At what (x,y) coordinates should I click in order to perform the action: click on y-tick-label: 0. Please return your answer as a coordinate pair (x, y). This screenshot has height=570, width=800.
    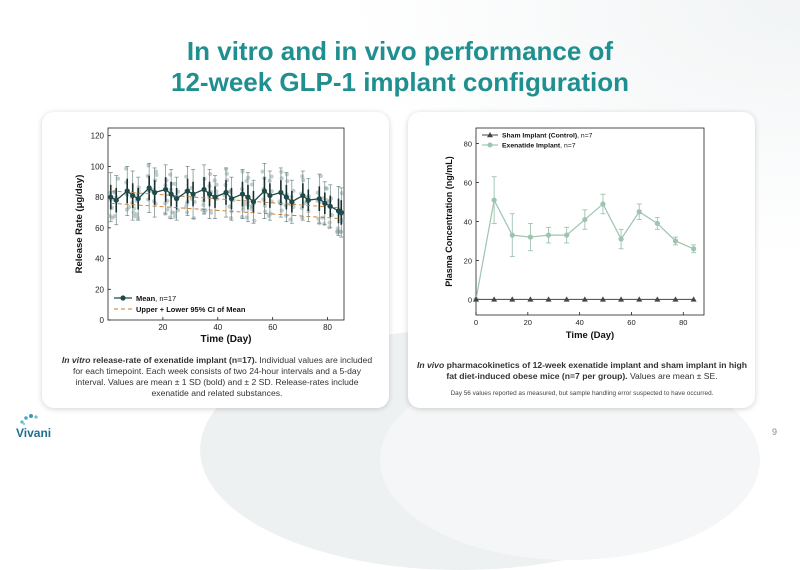
    Looking at the image, I should click on (102, 320).